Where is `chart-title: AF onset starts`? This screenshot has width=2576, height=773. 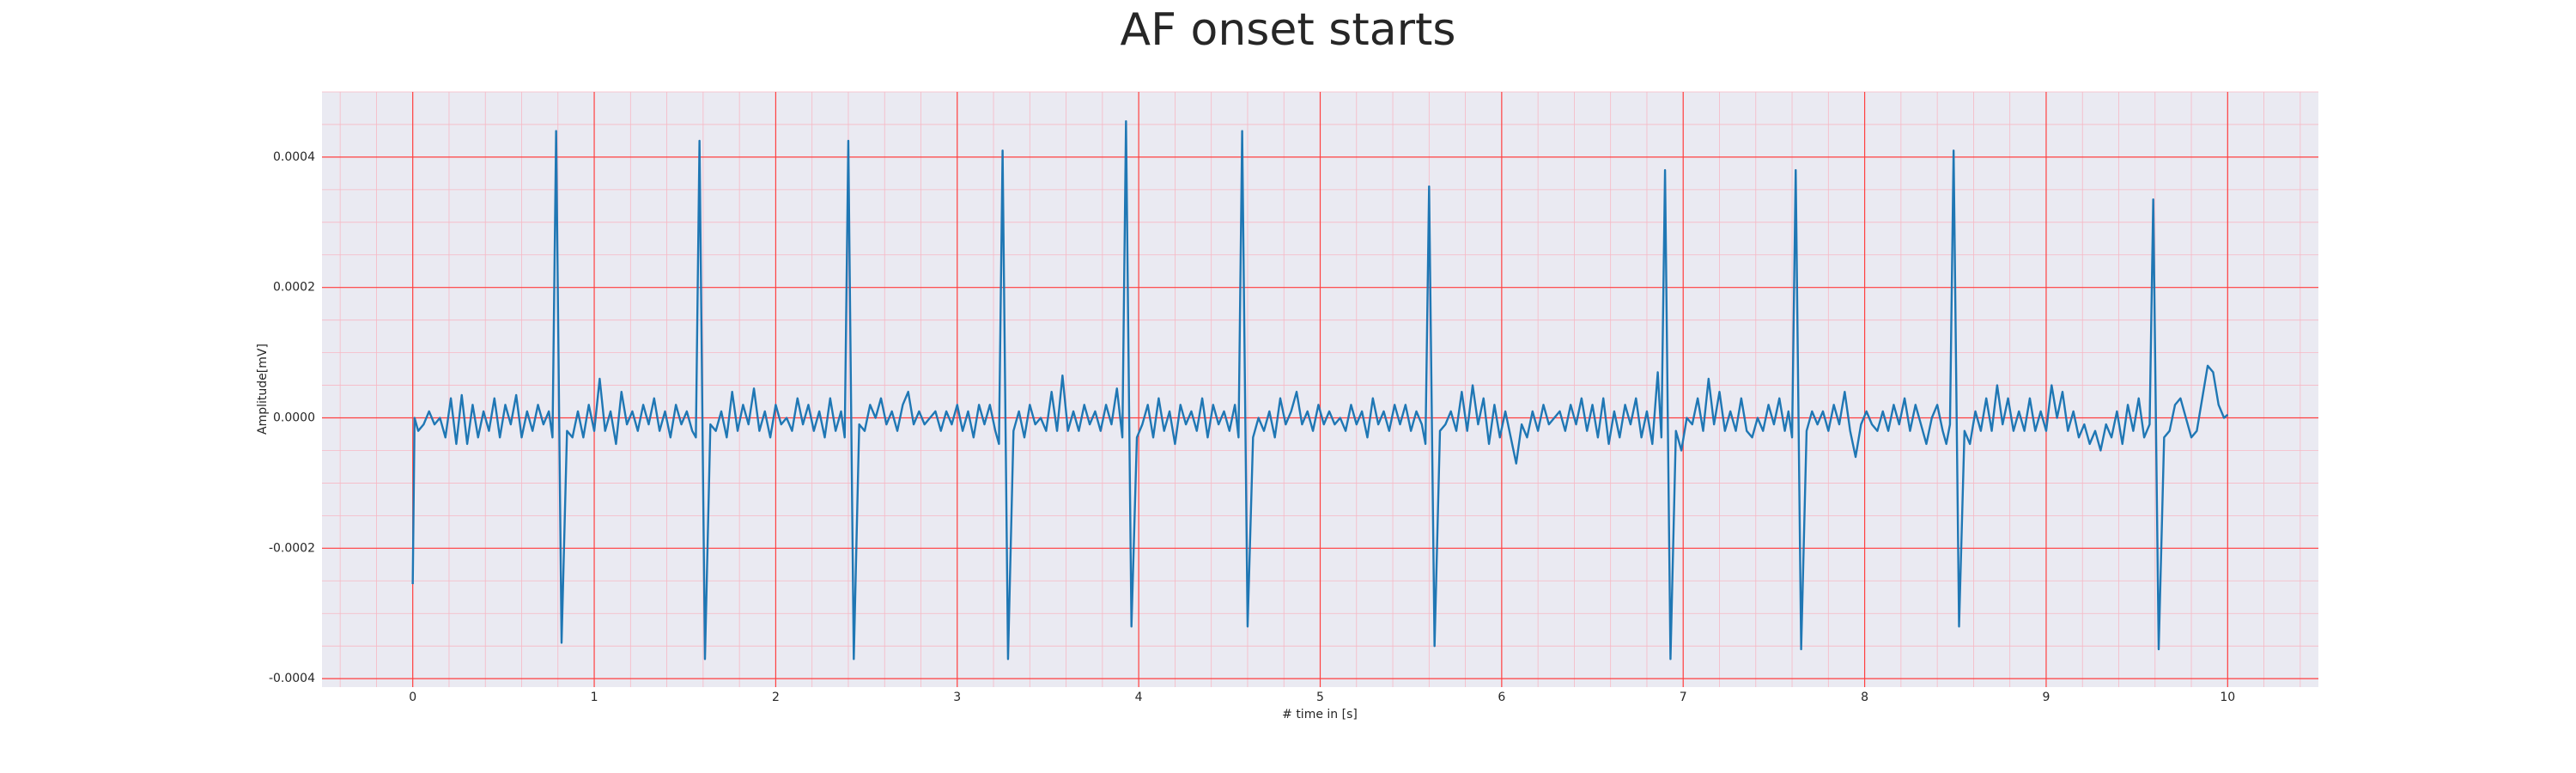 chart-title: AF onset starts is located at coordinates (1288, 30).